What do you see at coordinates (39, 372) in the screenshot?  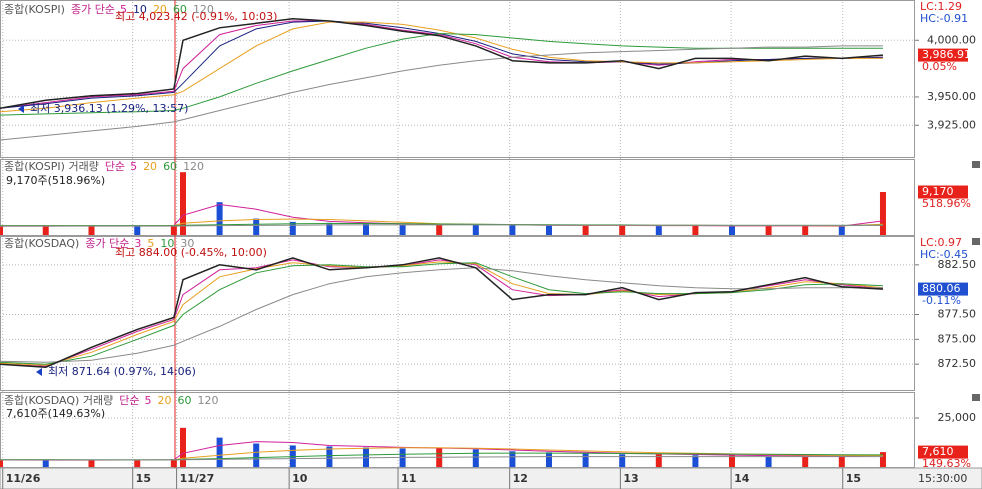 I see `low-arrow` at bounding box center [39, 372].